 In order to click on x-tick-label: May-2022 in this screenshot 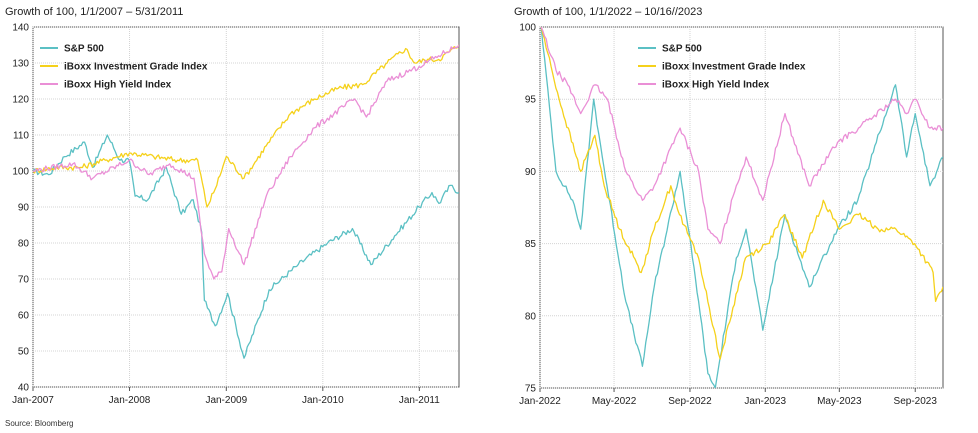, I will do `click(614, 401)`.